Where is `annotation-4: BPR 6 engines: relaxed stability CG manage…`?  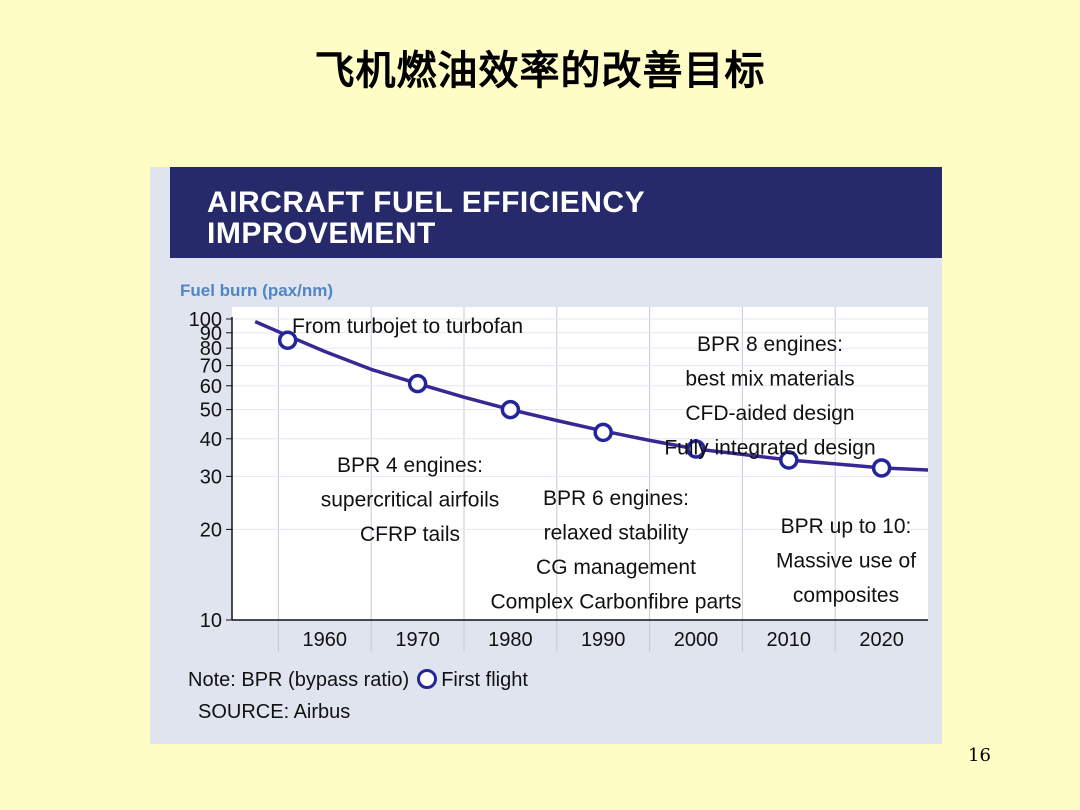 annotation-4: BPR 6 engines: relaxed stability CG manage… is located at coordinates (616, 550).